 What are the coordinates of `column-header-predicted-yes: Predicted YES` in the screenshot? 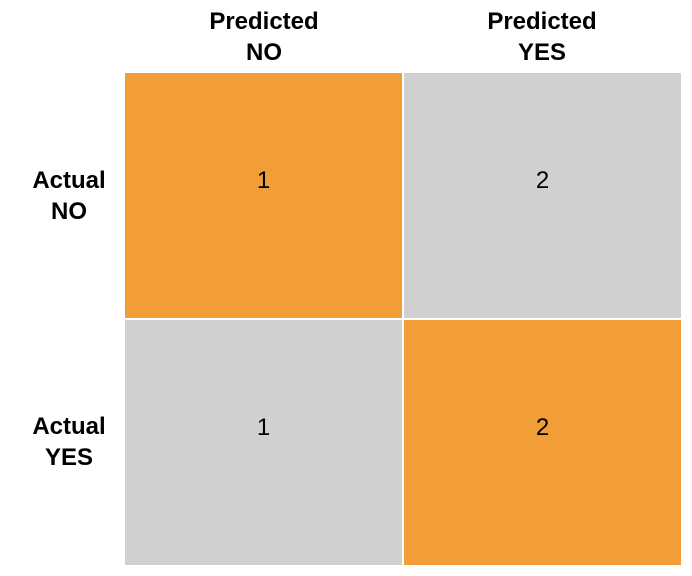 It's located at (542, 37).